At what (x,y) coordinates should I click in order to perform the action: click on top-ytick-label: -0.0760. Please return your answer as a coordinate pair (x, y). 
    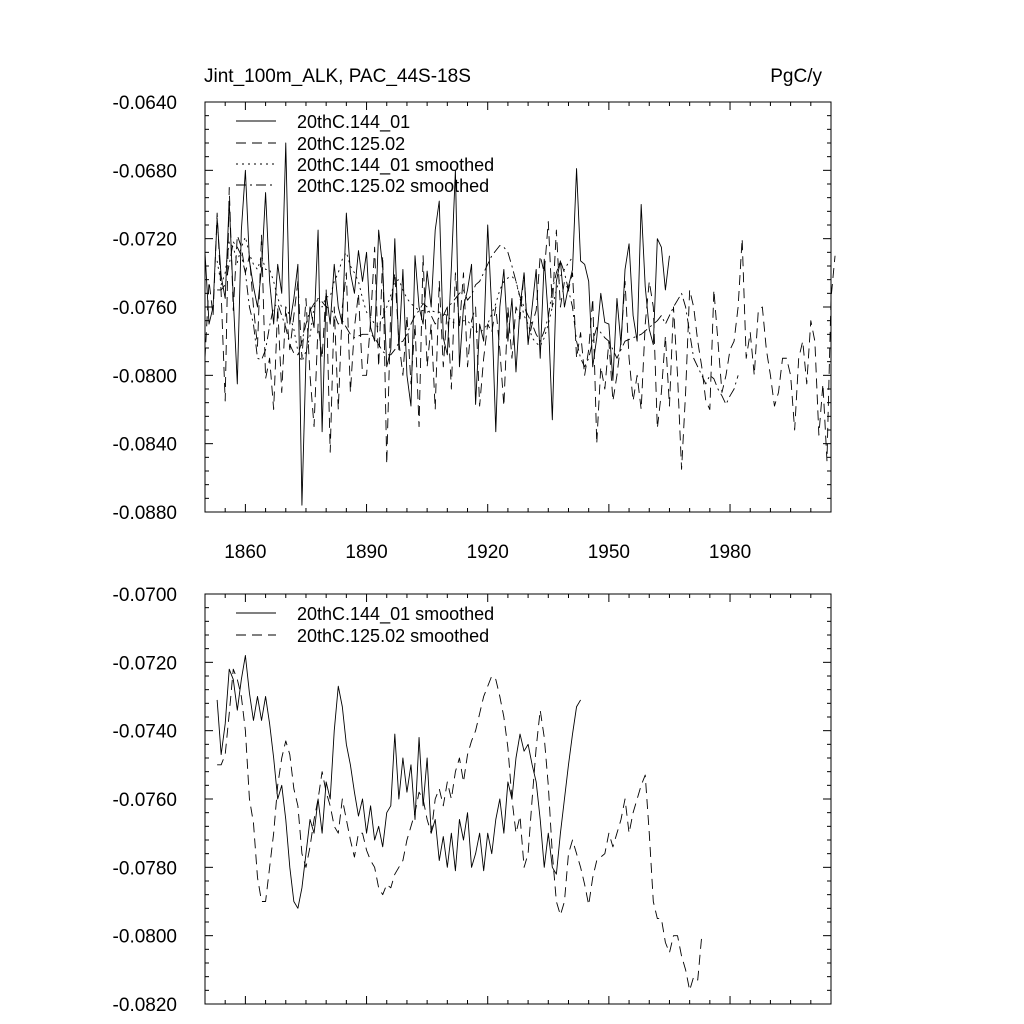
    Looking at the image, I should click on (145, 308).